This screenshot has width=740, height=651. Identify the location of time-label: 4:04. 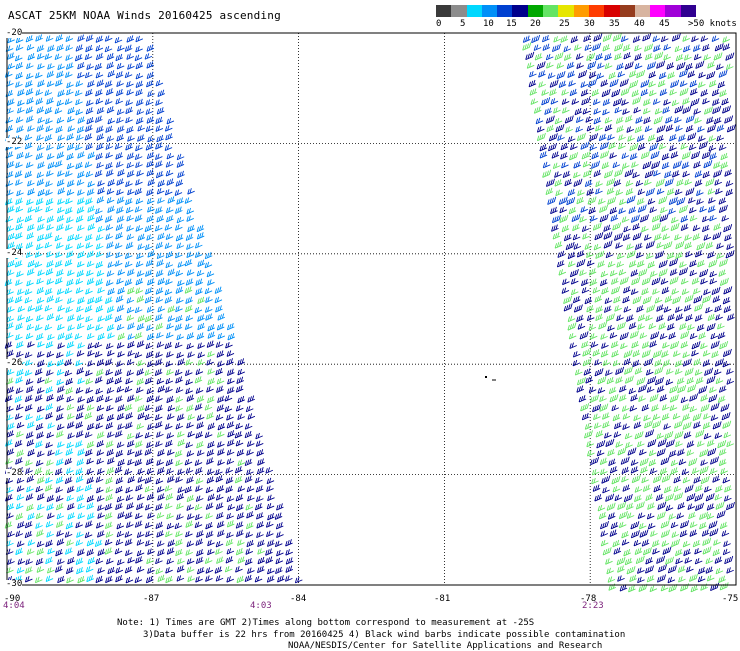
(14, 606).